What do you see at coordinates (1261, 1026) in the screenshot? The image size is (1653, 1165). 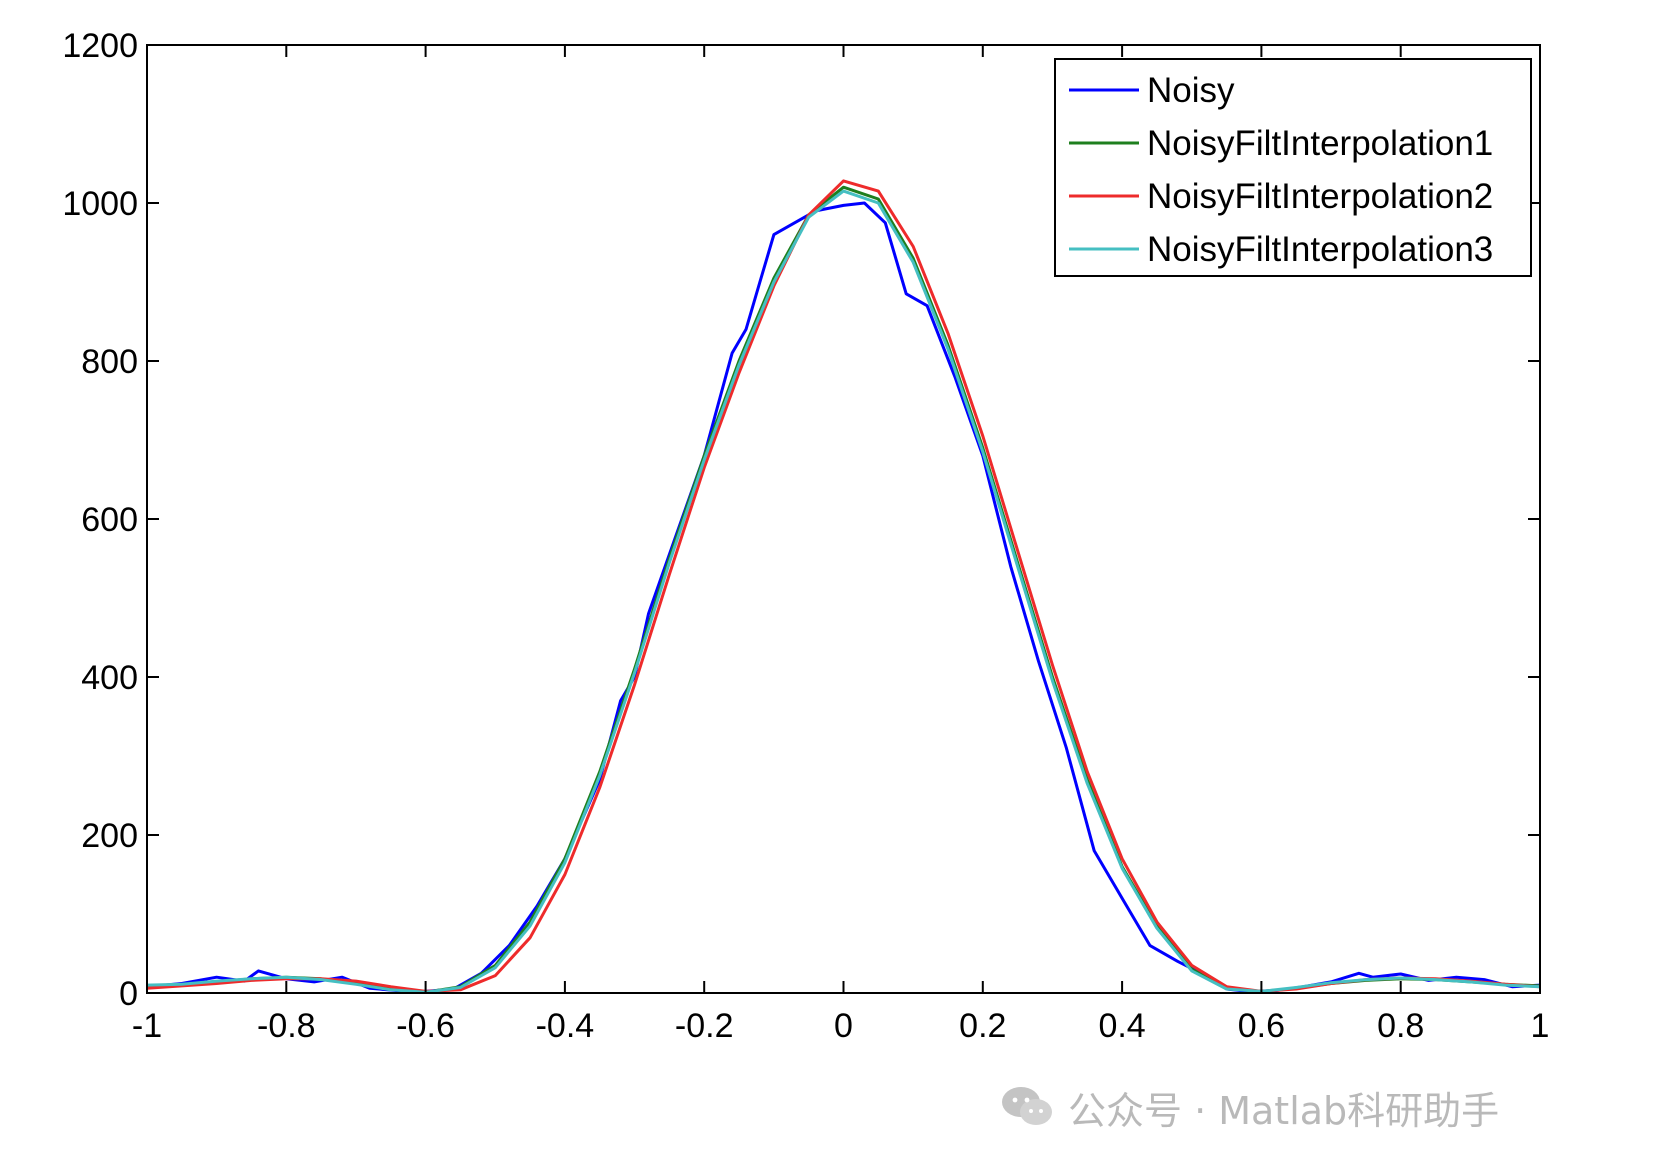 I see `x-tick-label: 0.6` at bounding box center [1261, 1026].